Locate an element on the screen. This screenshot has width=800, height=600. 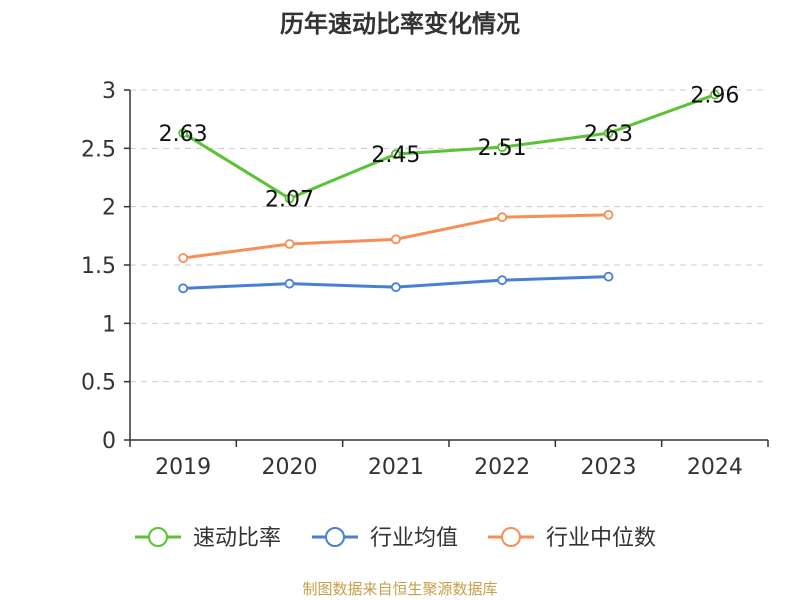
y-tick-label: 3 is located at coordinates (109, 91).